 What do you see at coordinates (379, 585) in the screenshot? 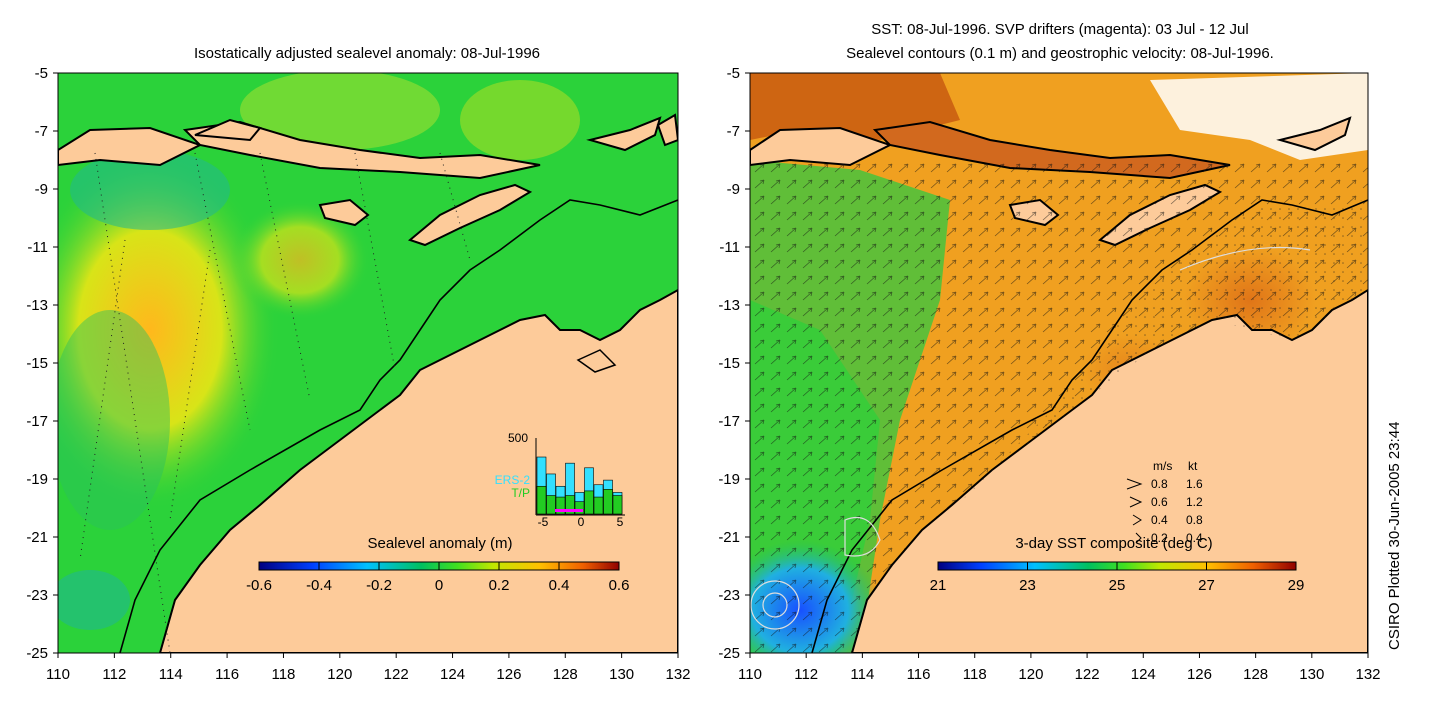
I see `left-colorbar-tick-label: -0.2` at bounding box center [379, 585].